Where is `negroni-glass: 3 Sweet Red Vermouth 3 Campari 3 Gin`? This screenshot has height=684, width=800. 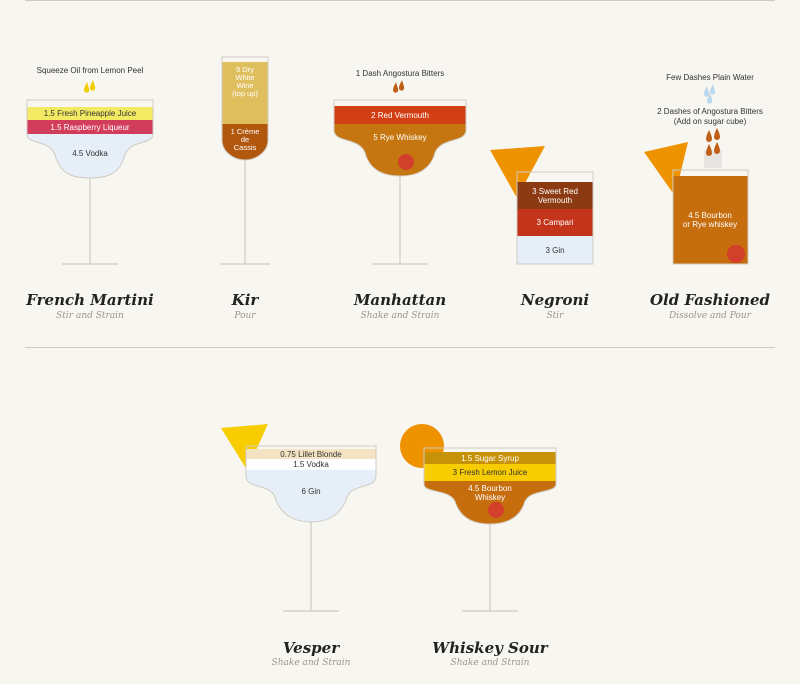 negroni-glass: 3 Sweet Red Vermouth 3 Campari 3 Gin is located at coordinates (542, 205).